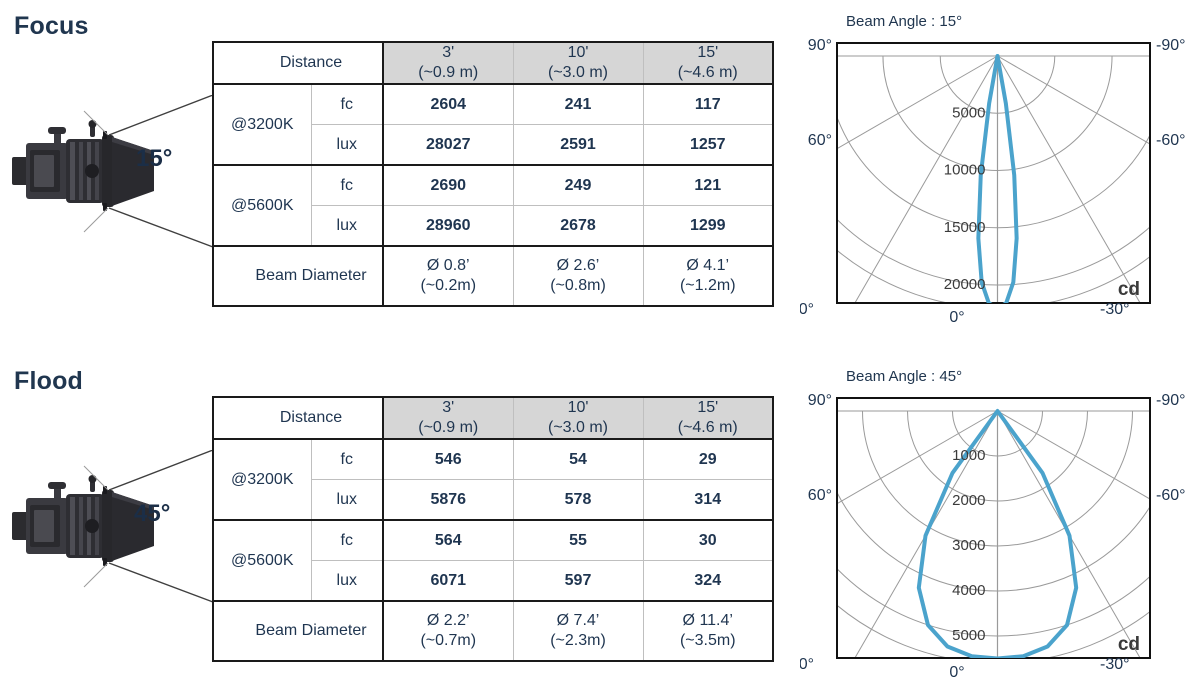 The image size is (1200, 700). Describe the element at coordinates (578, 620) in the screenshot. I see `beam-diameter-feet: Ø 7.4’` at that location.